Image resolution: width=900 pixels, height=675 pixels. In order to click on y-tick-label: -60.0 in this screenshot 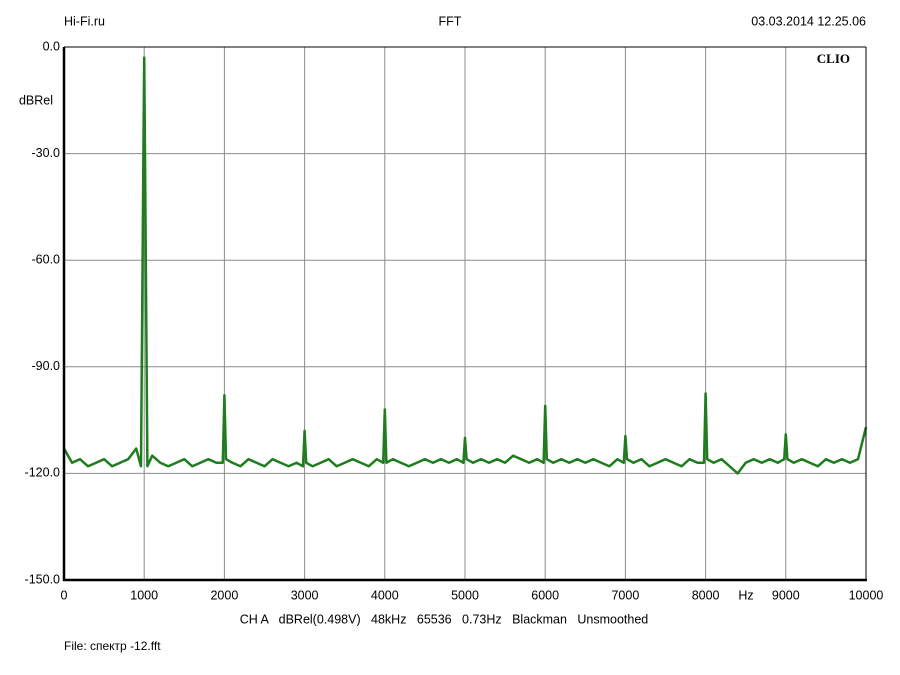, I will do `click(46, 259)`.